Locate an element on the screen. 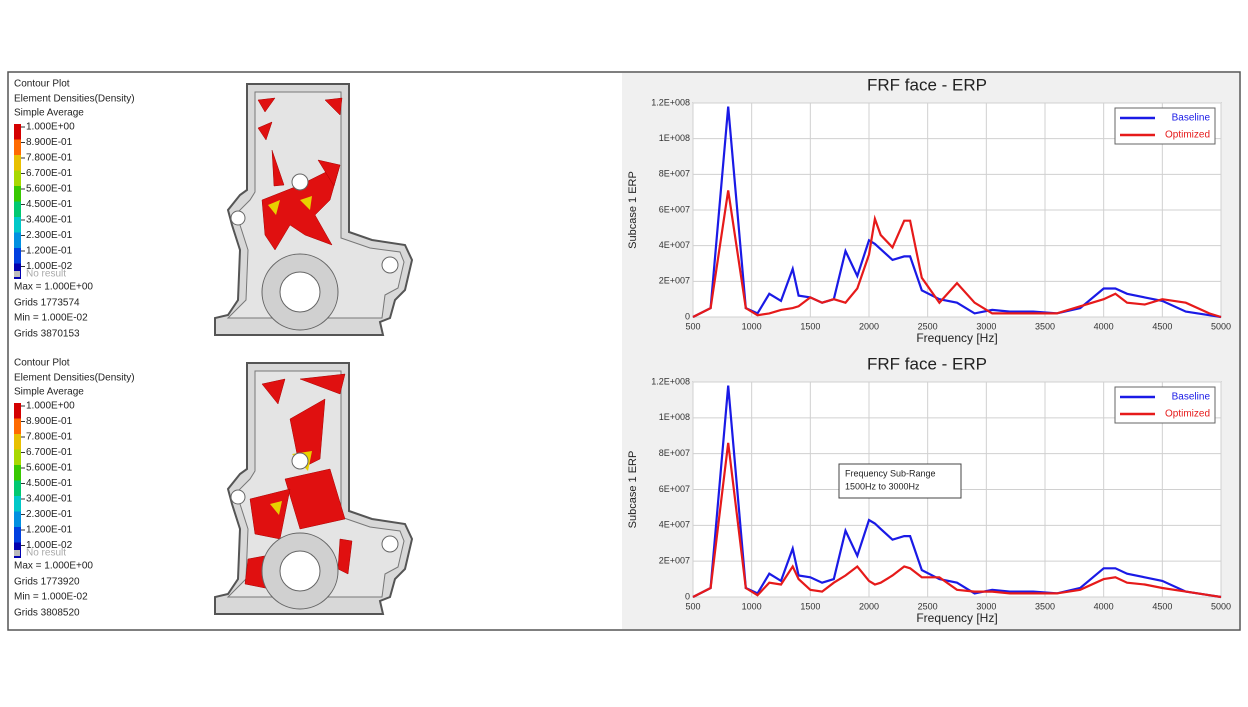  y-tick-label: 6E+007 is located at coordinates (674, 489).